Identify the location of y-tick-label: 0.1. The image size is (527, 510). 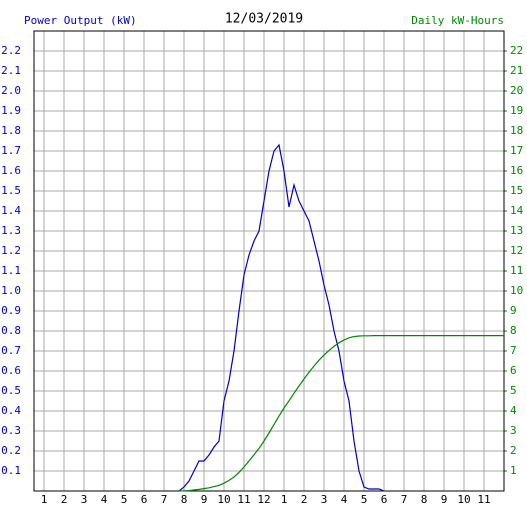
(11, 470).